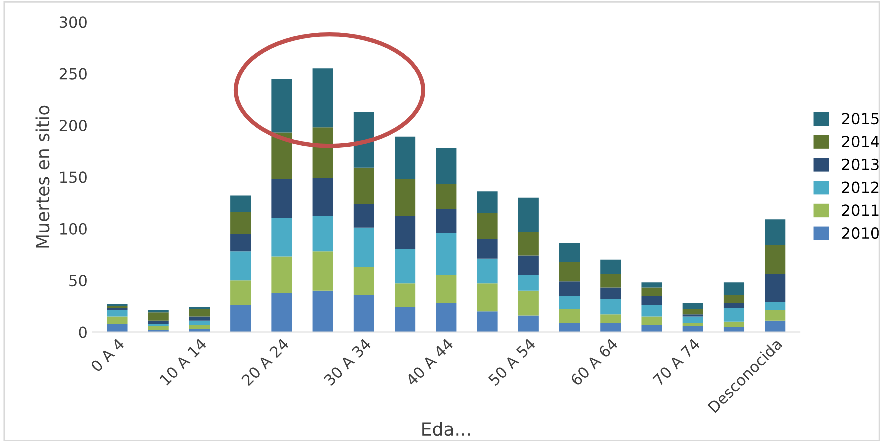  I want to click on legend-label: 2015, so click(860, 119).